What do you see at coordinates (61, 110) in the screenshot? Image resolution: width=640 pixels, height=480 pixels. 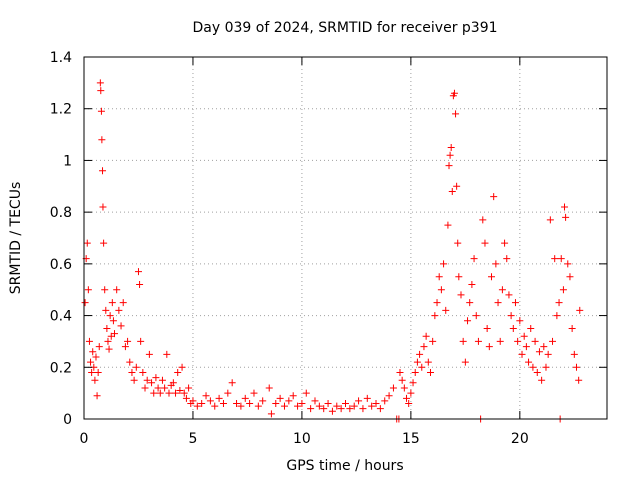 I see `y-tick-label: 1.2` at bounding box center [61, 110].